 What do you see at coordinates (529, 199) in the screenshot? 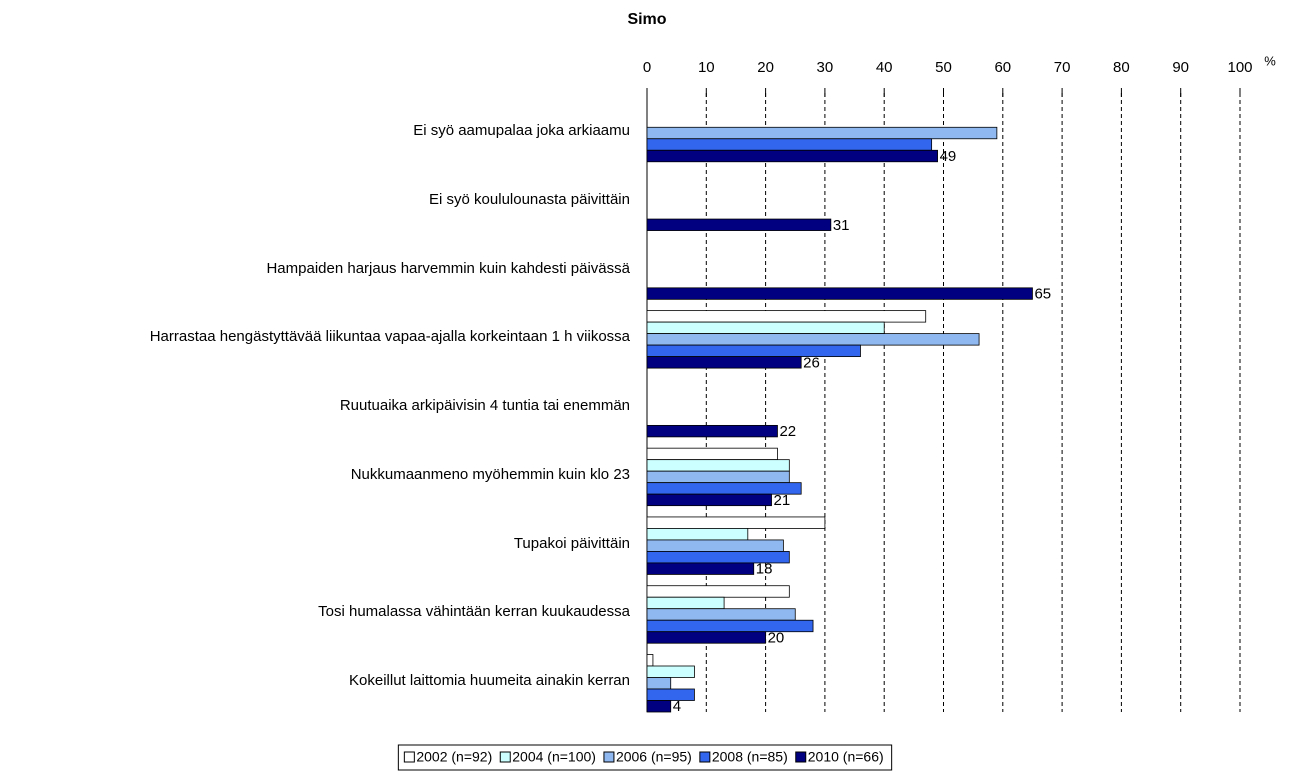
I see `category-label: Ei syö koululounasta päivittäin` at bounding box center [529, 199].